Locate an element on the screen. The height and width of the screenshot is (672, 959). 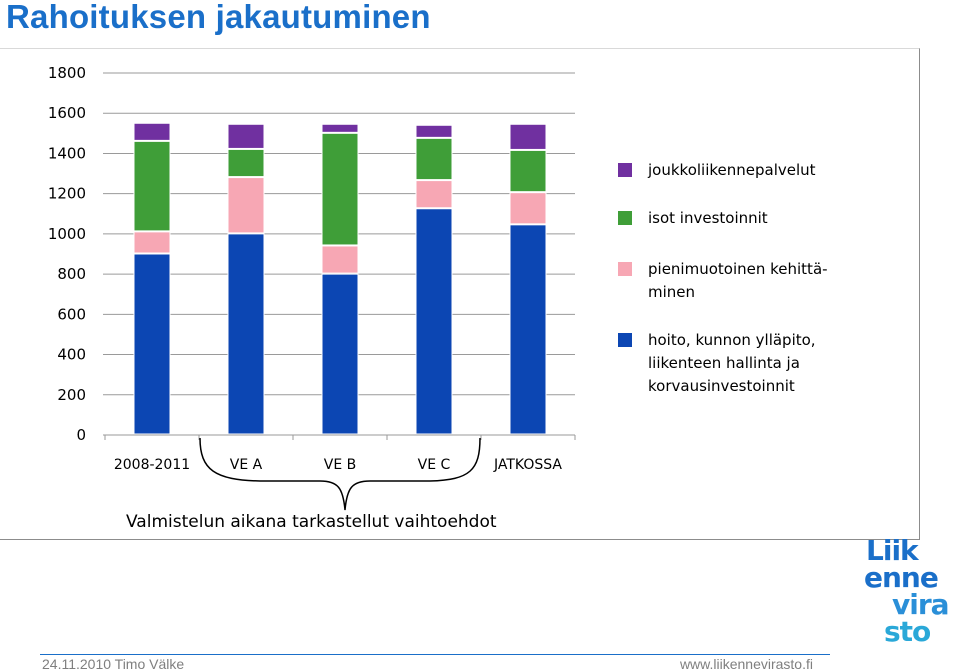
logo-line-2: enne is located at coordinates (901, 577).